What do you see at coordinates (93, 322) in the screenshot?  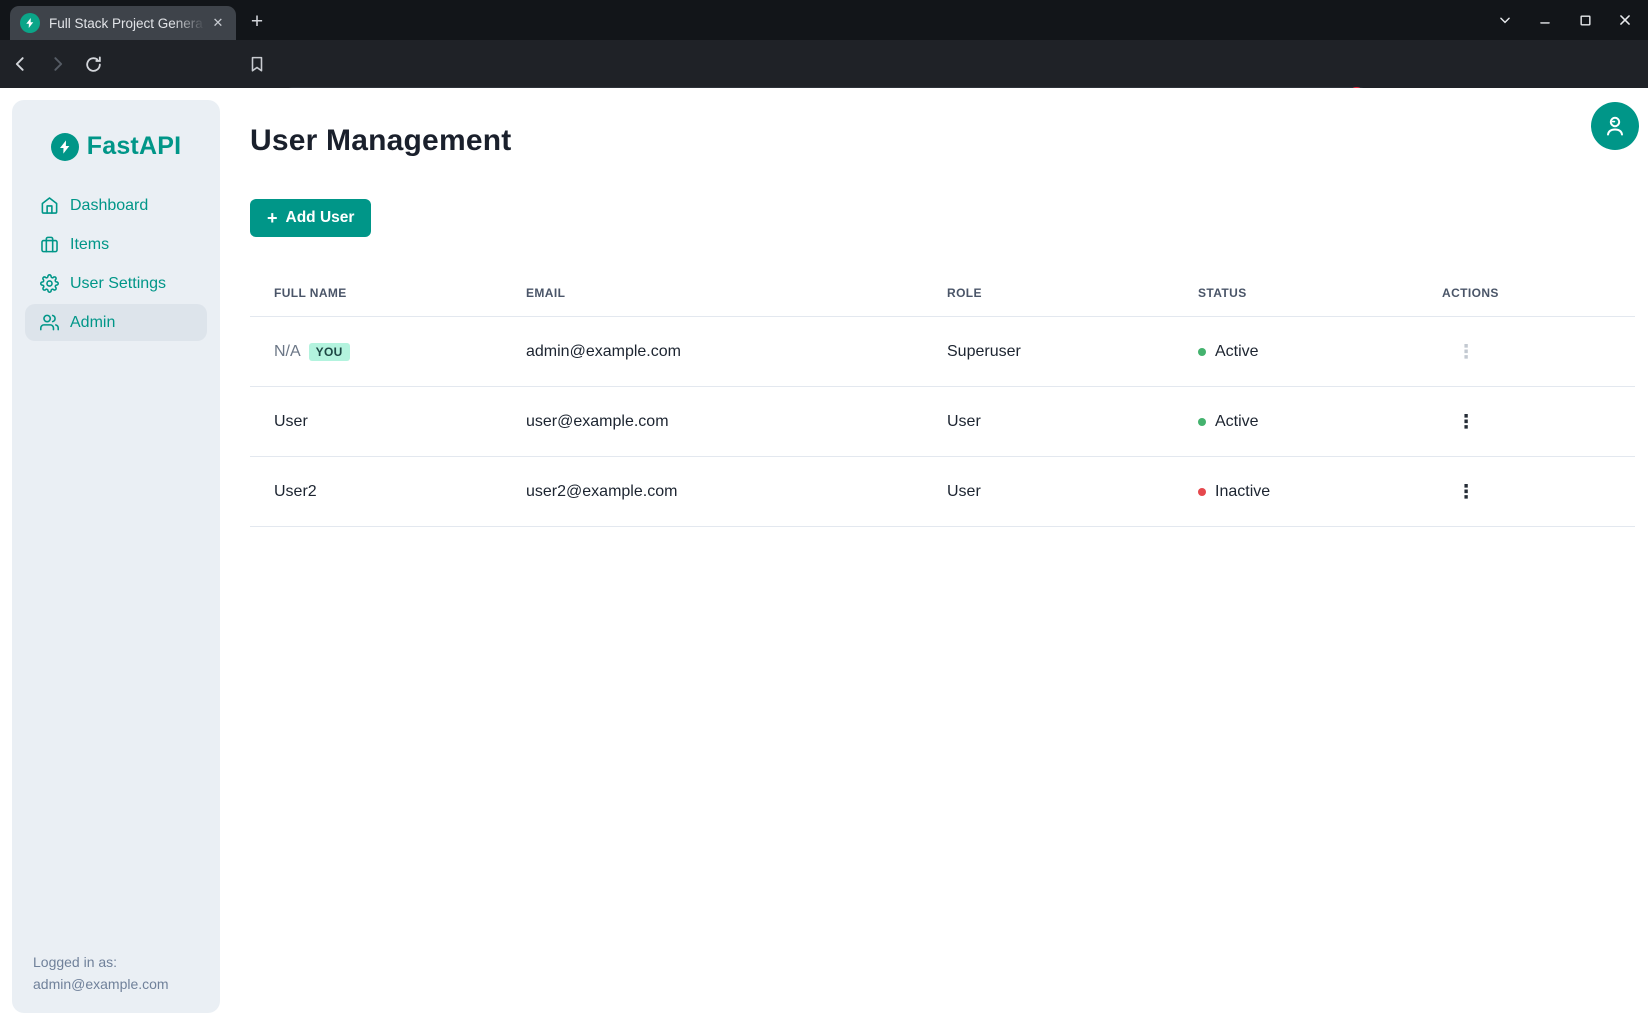 I see `sidebar-item-label: Admin` at bounding box center [93, 322].